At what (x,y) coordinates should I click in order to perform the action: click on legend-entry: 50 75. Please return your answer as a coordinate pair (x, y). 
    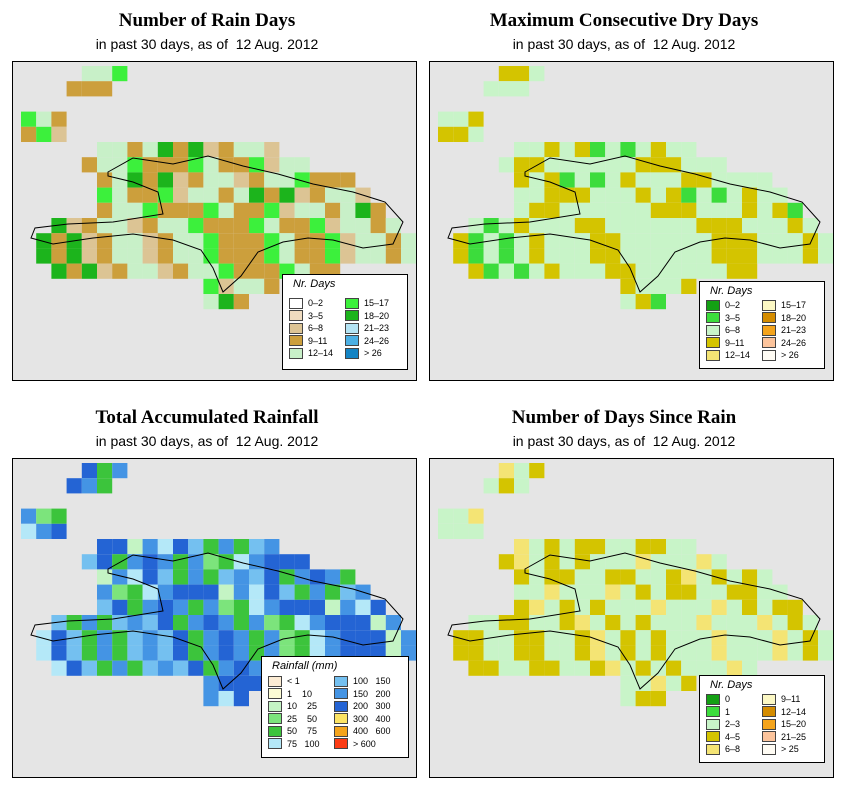
    Looking at the image, I should click on (294, 731).